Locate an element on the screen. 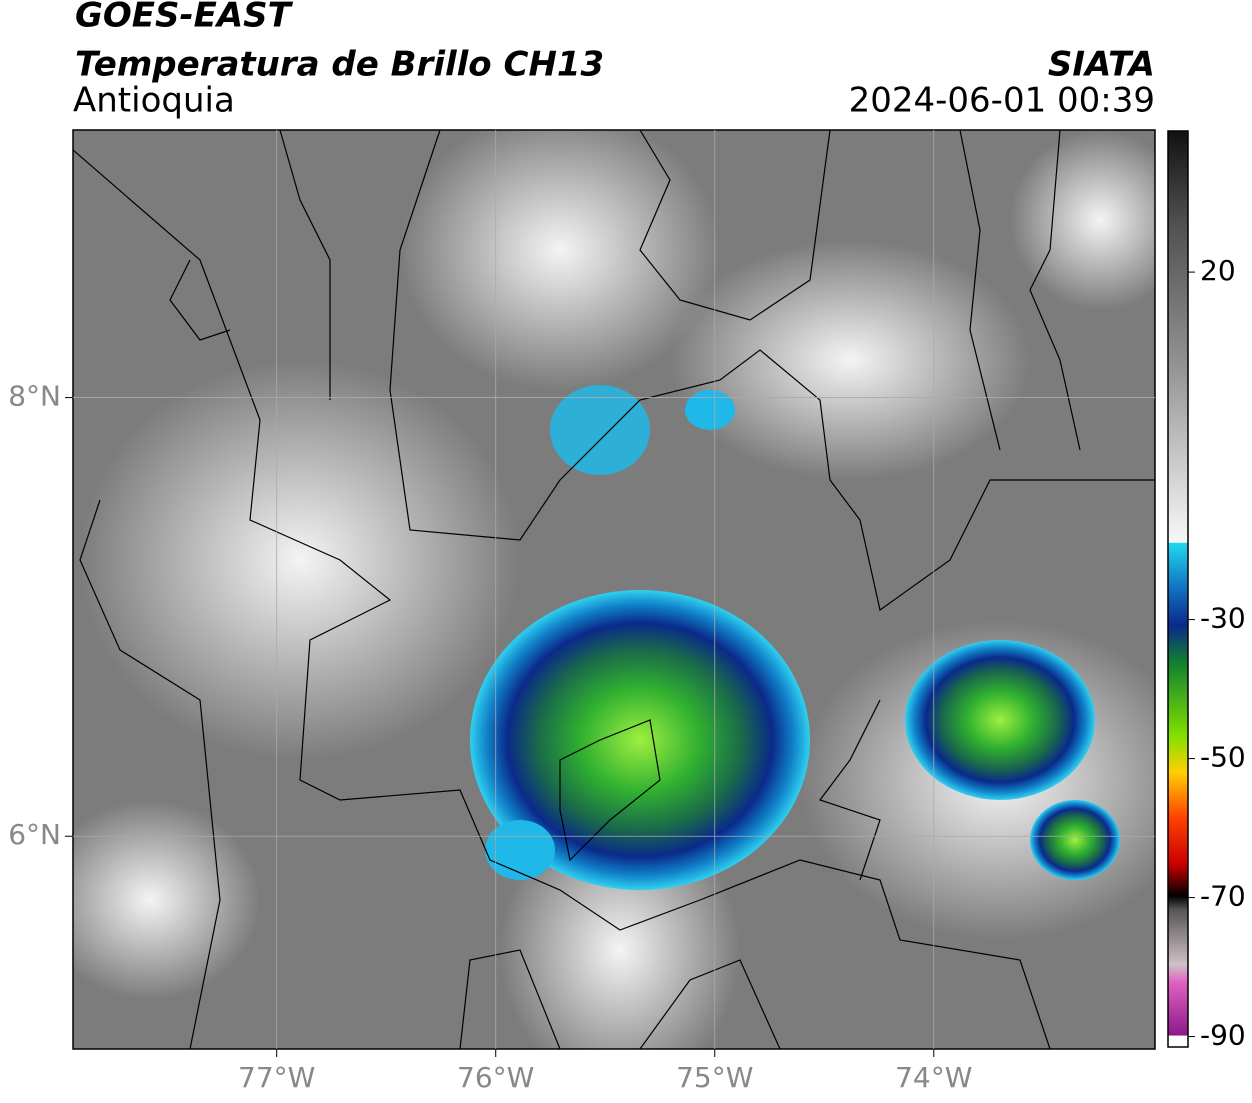 The width and height of the screenshot is (1252, 1103). region: Antioquia is located at coordinates (154, 101).